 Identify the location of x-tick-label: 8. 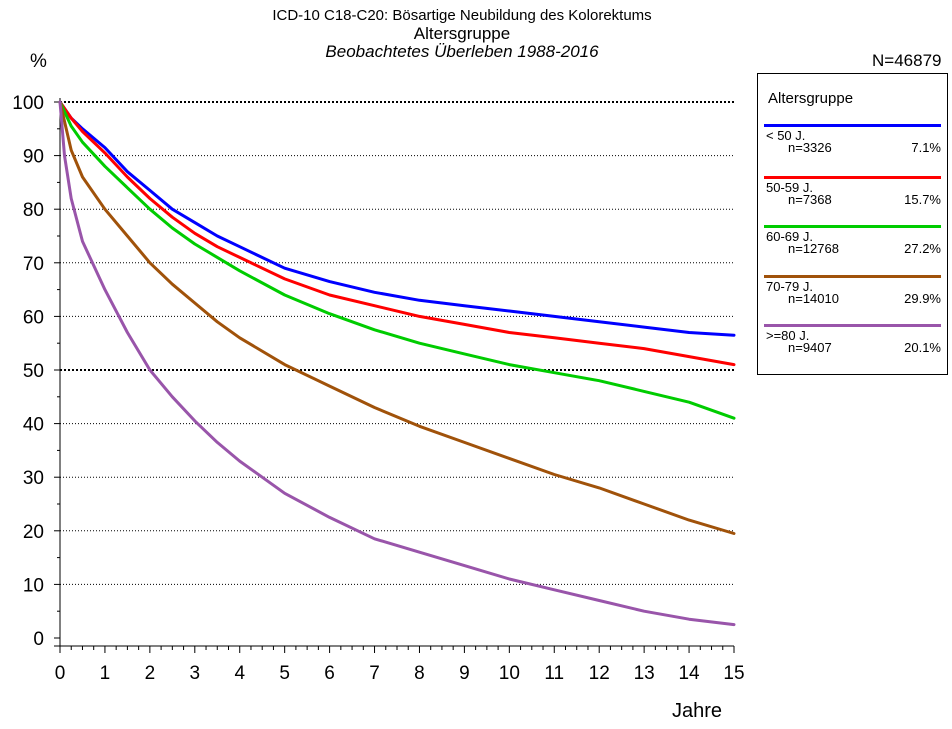
(419, 673).